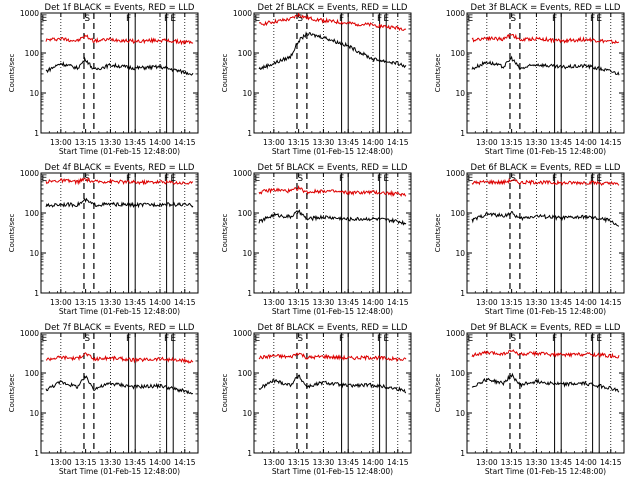  Describe the element at coordinates (120, 8) in the screenshot. I see `chart-title: Det 1f BLACK = Events, RED = LLD` at that location.